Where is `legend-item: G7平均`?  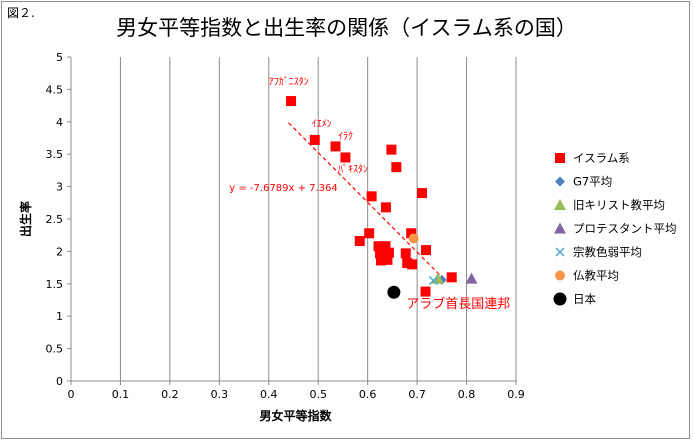
legend-item: G7平均 is located at coordinates (583, 182).